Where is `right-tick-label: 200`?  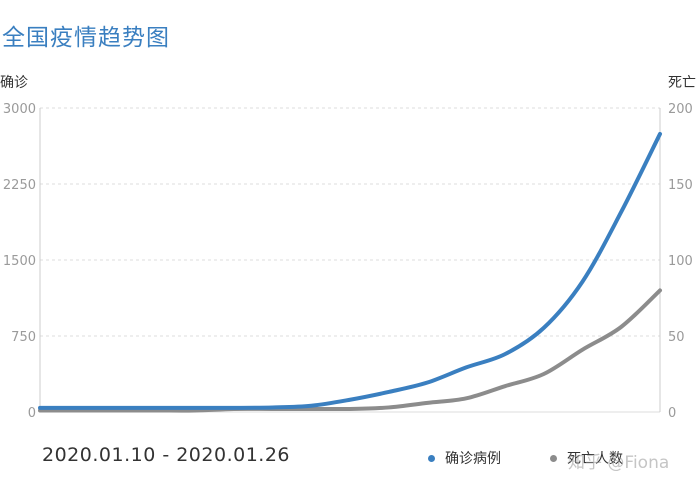 right-tick-label: 200 is located at coordinates (680, 109).